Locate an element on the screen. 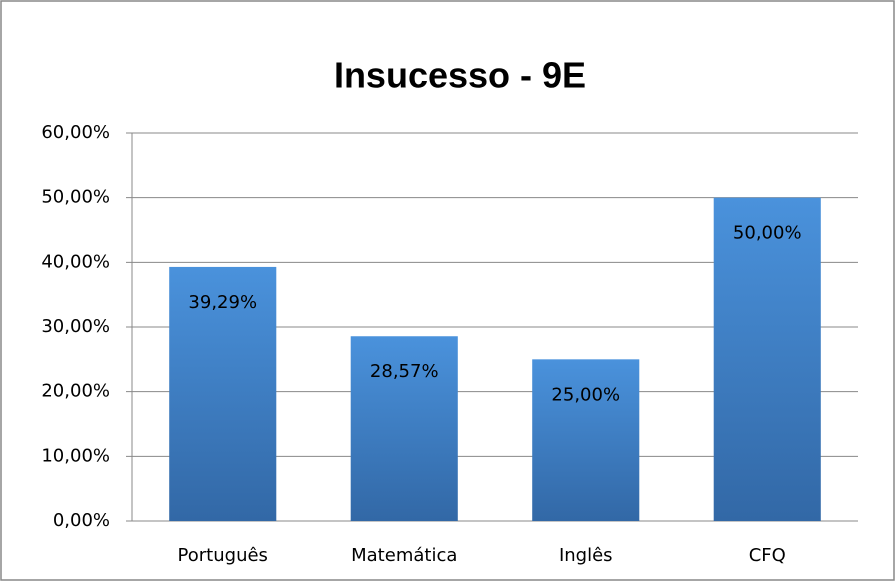 The image size is (895, 581). x-tick-label: Matemática is located at coordinates (404, 555).